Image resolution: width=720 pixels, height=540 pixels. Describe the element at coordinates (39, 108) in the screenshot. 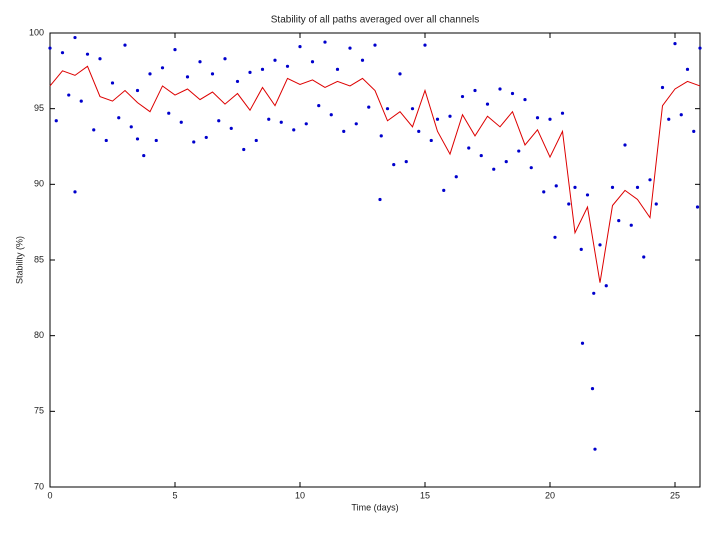

I see `y-tick-label: 95` at that location.